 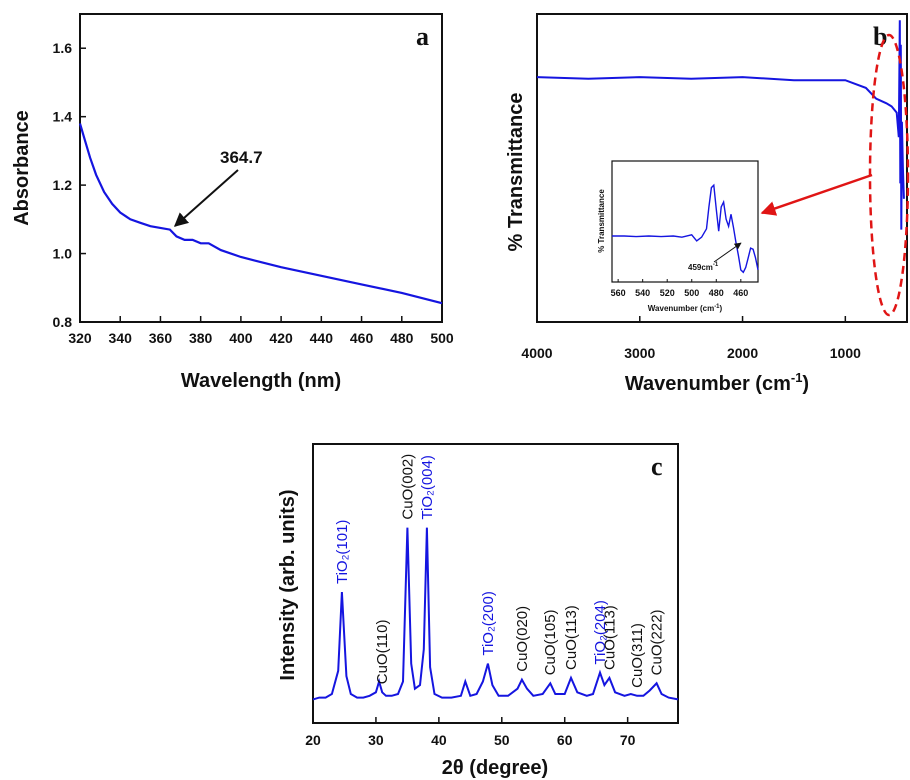 What do you see at coordinates (161, 338) in the screenshot?
I see `panel-a-xtick-label: 360` at bounding box center [161, 338].